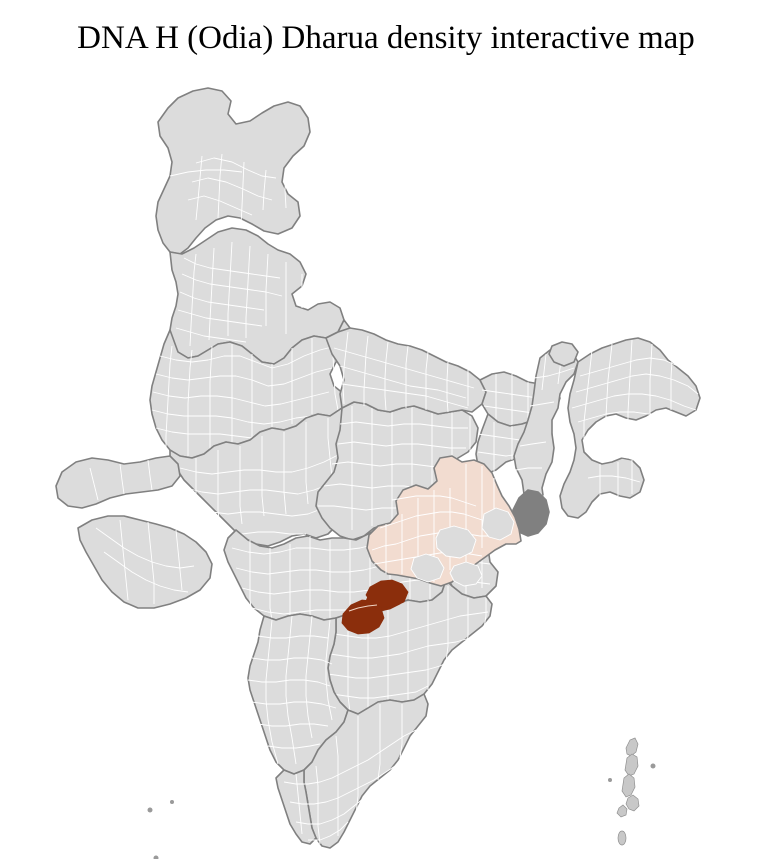 Image resolution: width=772 pixels, height=859 pixels. What do you see at coordinates (387, 593) in the screenshot?
I see `district-koraput-highlight-b` at bounding box center [387, 593].